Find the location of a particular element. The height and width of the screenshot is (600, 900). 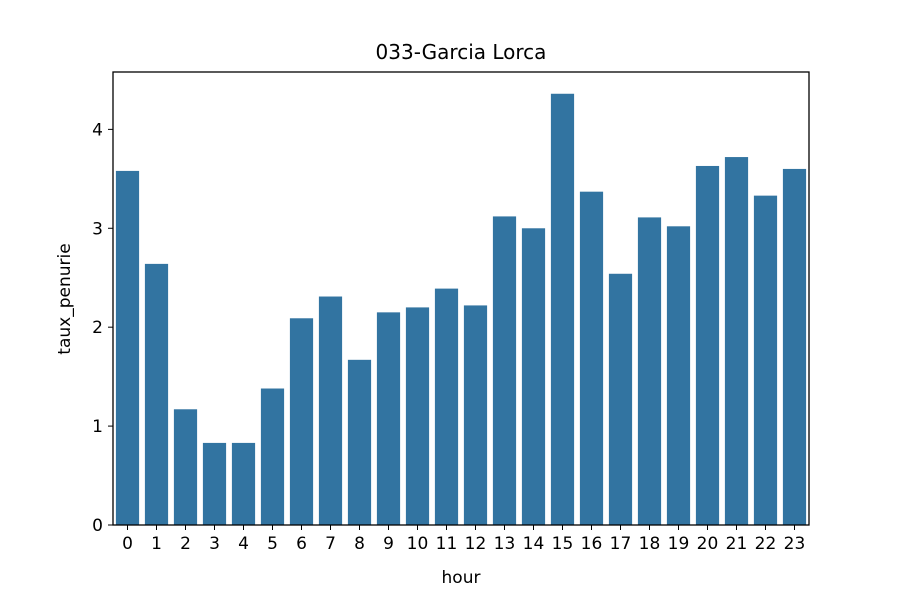

chart-title: 033-Garcia Lorca is located at coordinates (461, 52).